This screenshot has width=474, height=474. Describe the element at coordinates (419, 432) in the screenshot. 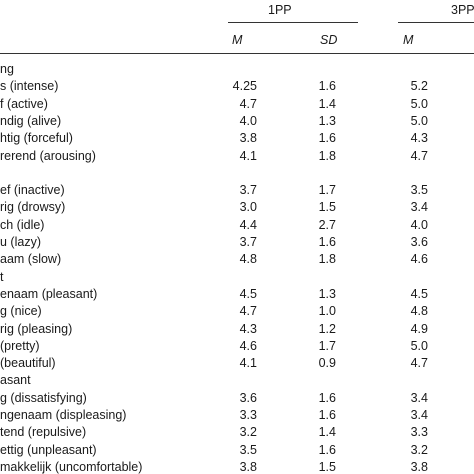

I see `row-m-3pp: 3.3` at that location.